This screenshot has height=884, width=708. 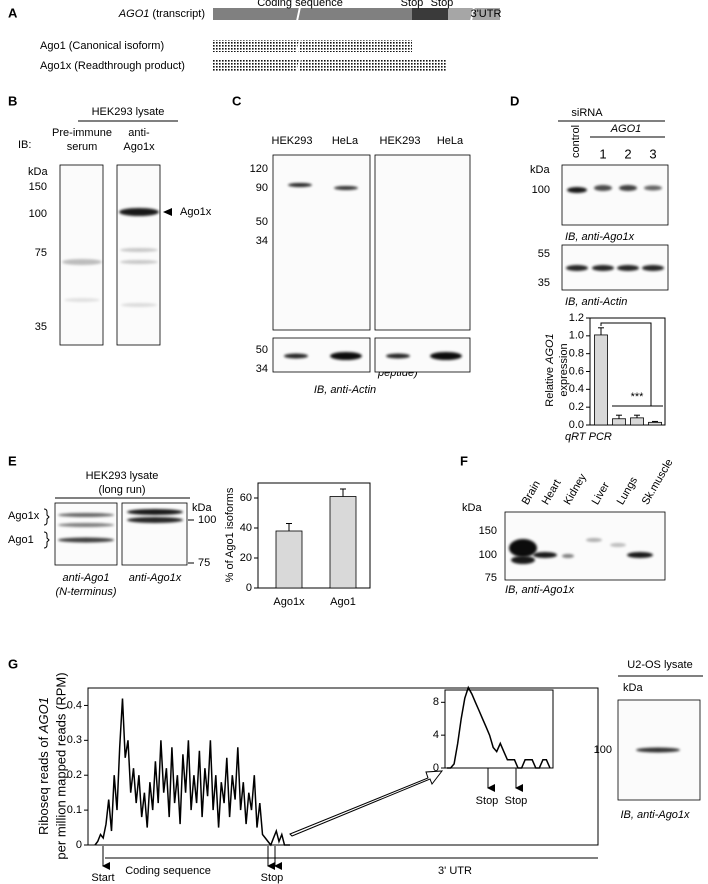 What do you see at coordinates (60, 765) in the screenshot?
I see `y-label: per million mapped reads (RPM)` at bounding box center [60, 765].